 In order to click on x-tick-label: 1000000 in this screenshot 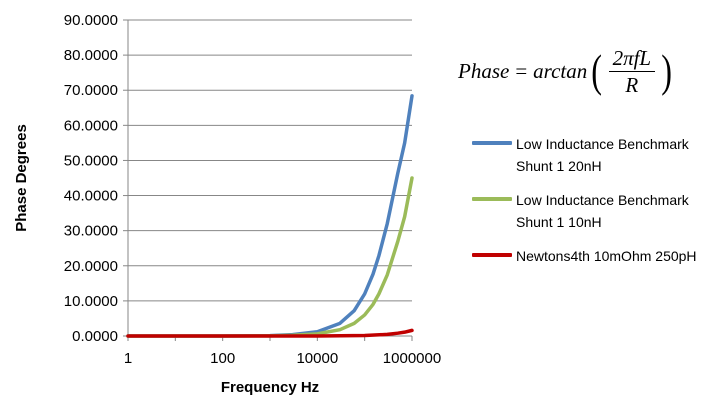, I will do `click(412, 358)`.